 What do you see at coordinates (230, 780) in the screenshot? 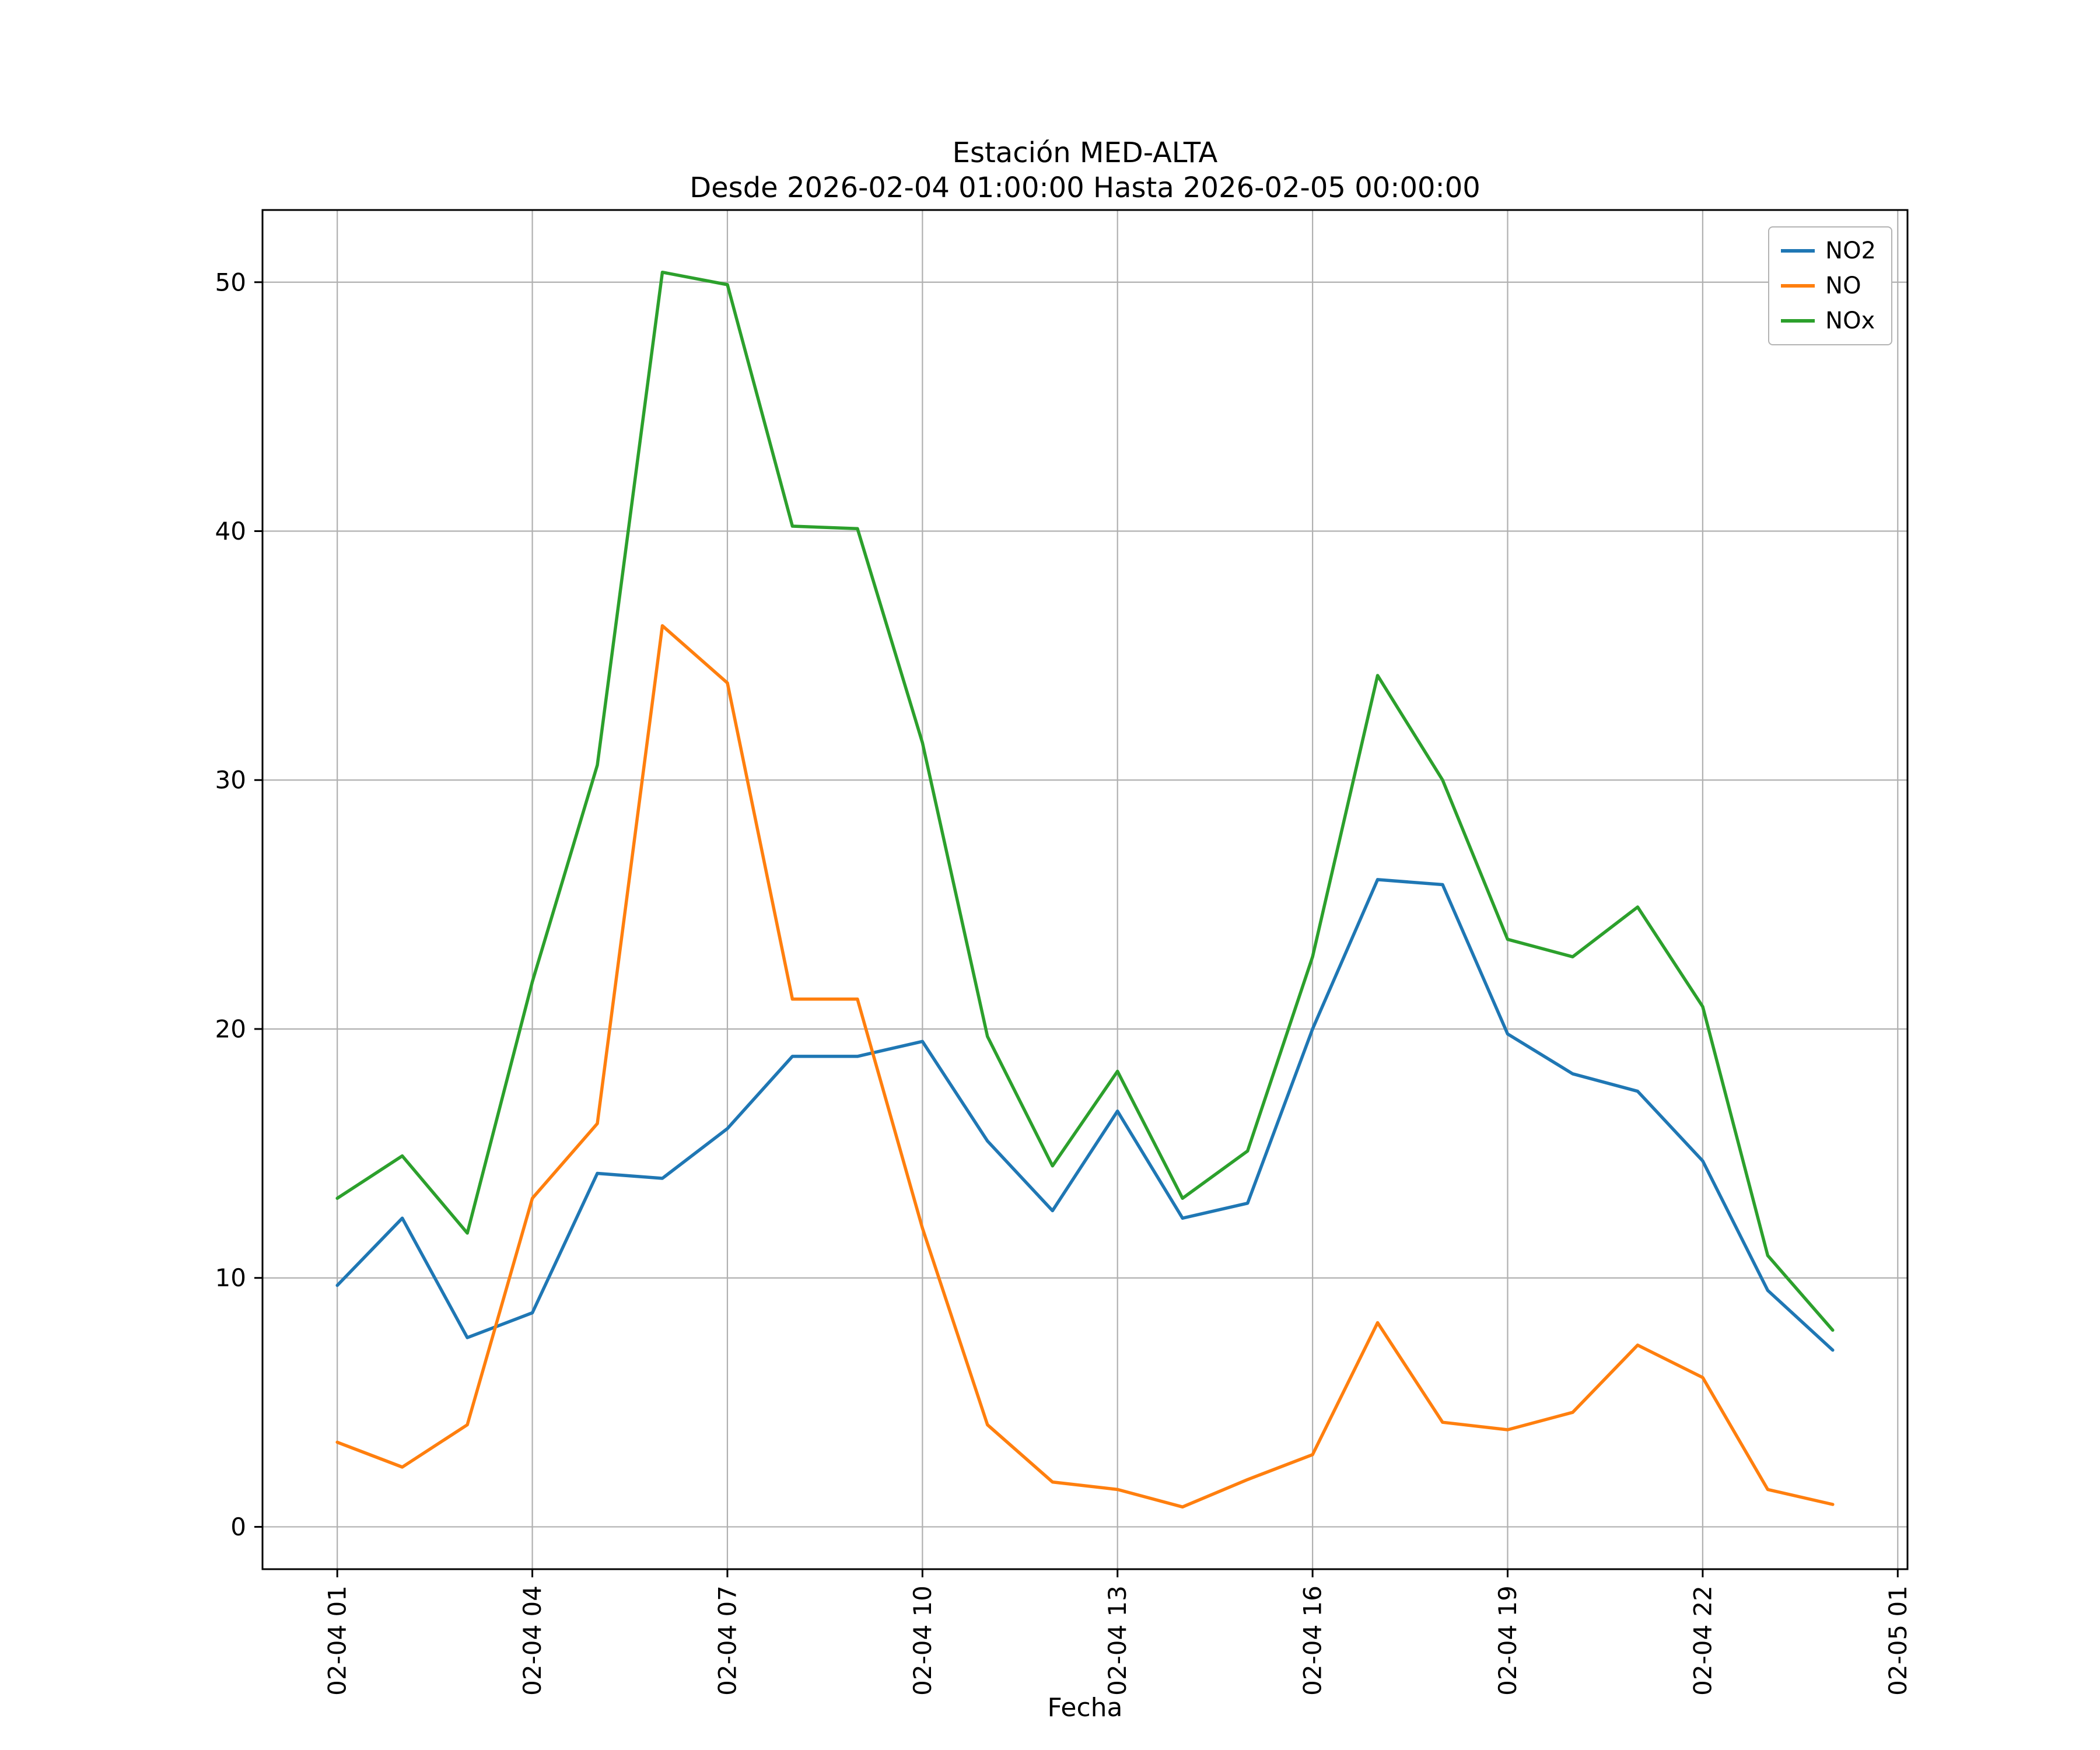
I see `y-tick-label: 30` at bounding box center [230, 780].